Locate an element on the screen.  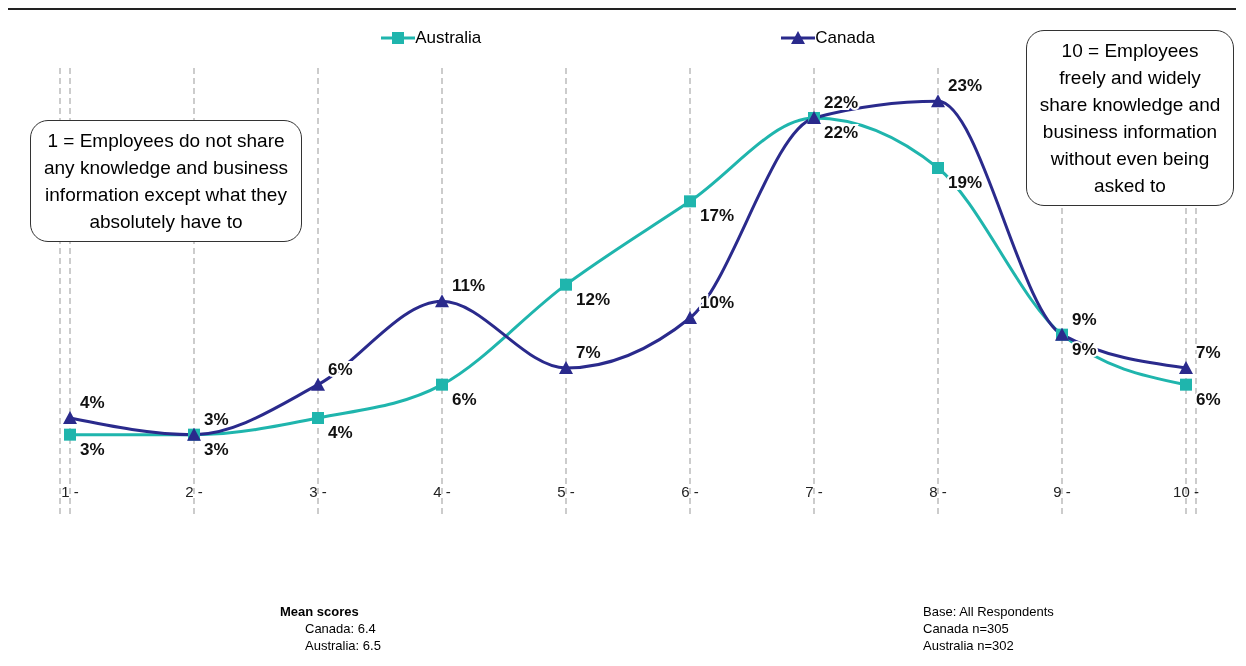
x-tick-label: 1 - is located at coordinates (70, 491).